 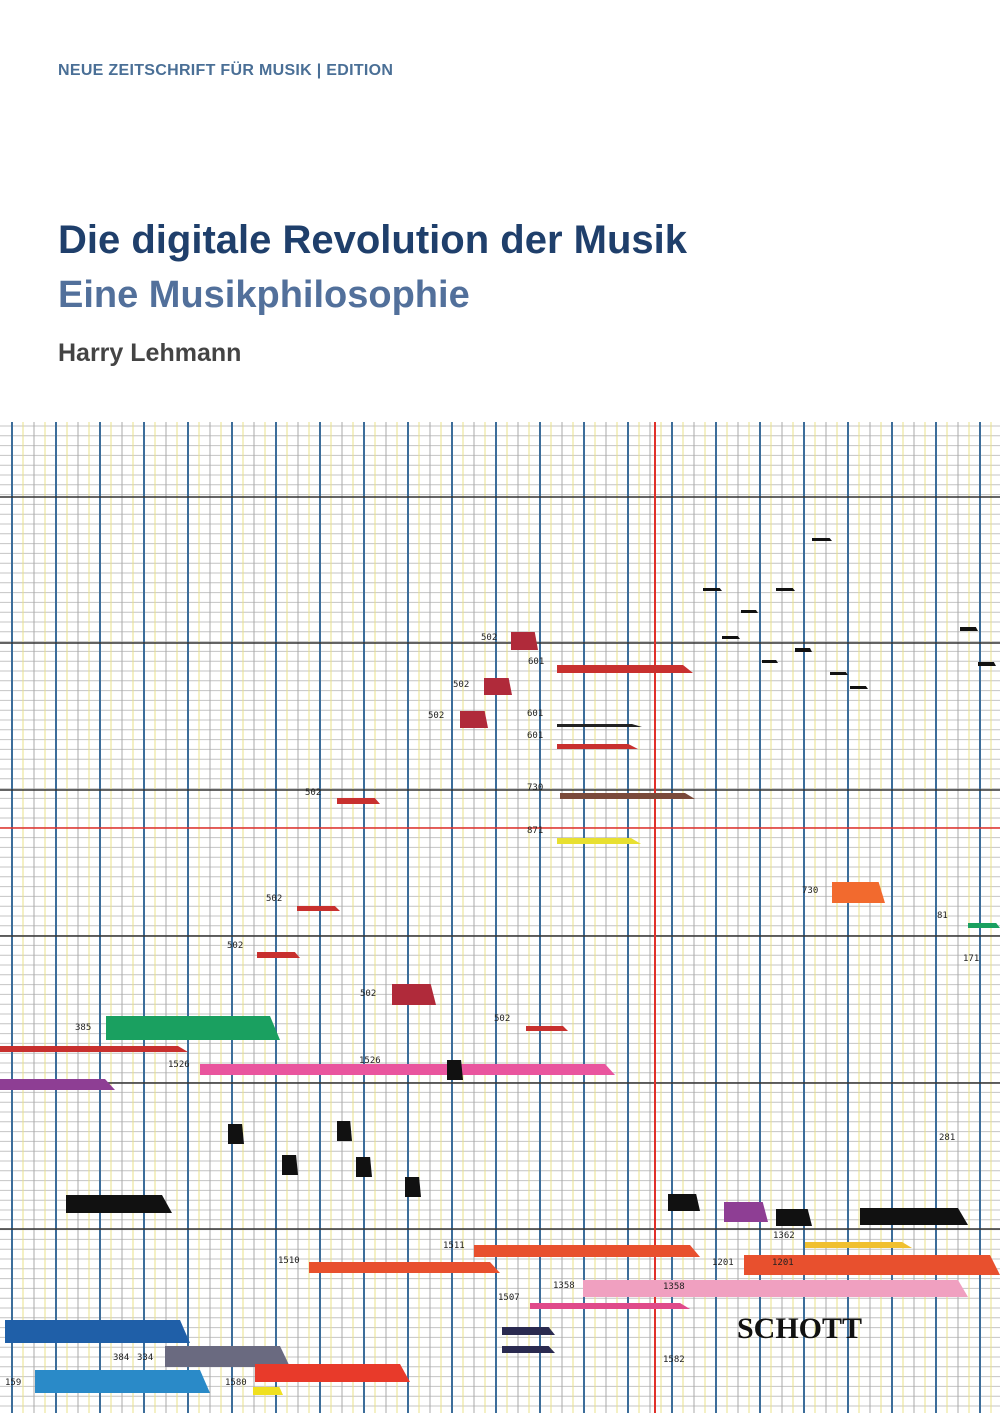 I want to click on score-label: 385, so click(x=83, y=1028).